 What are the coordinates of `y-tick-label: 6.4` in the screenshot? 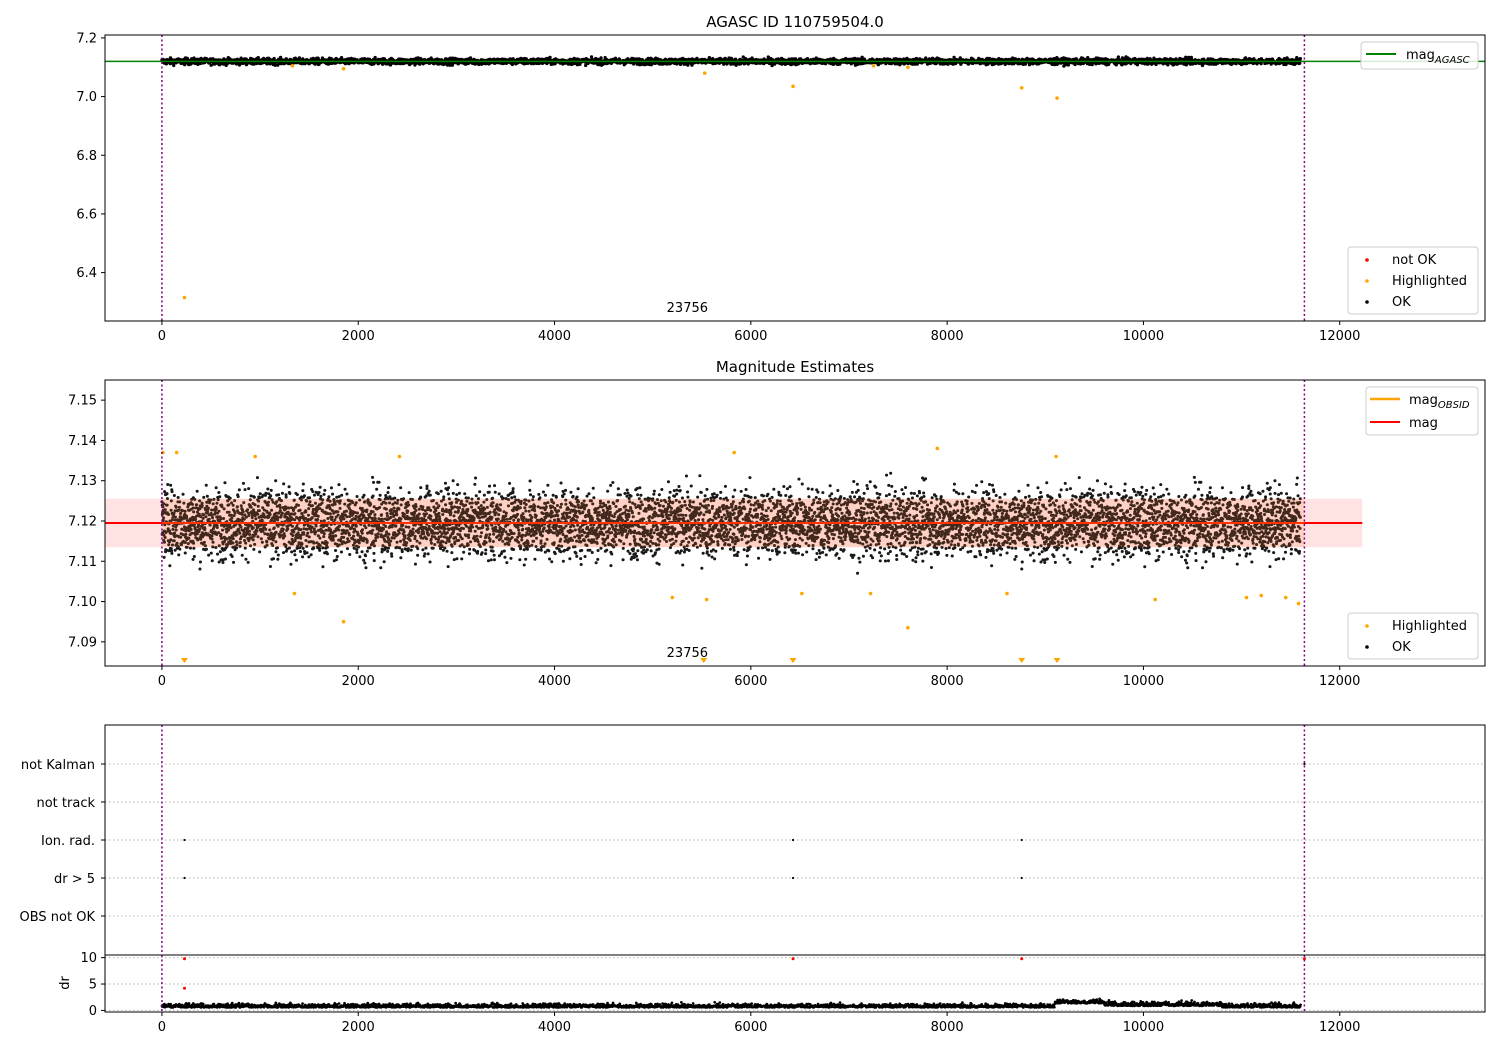 It's located at (86, 273).